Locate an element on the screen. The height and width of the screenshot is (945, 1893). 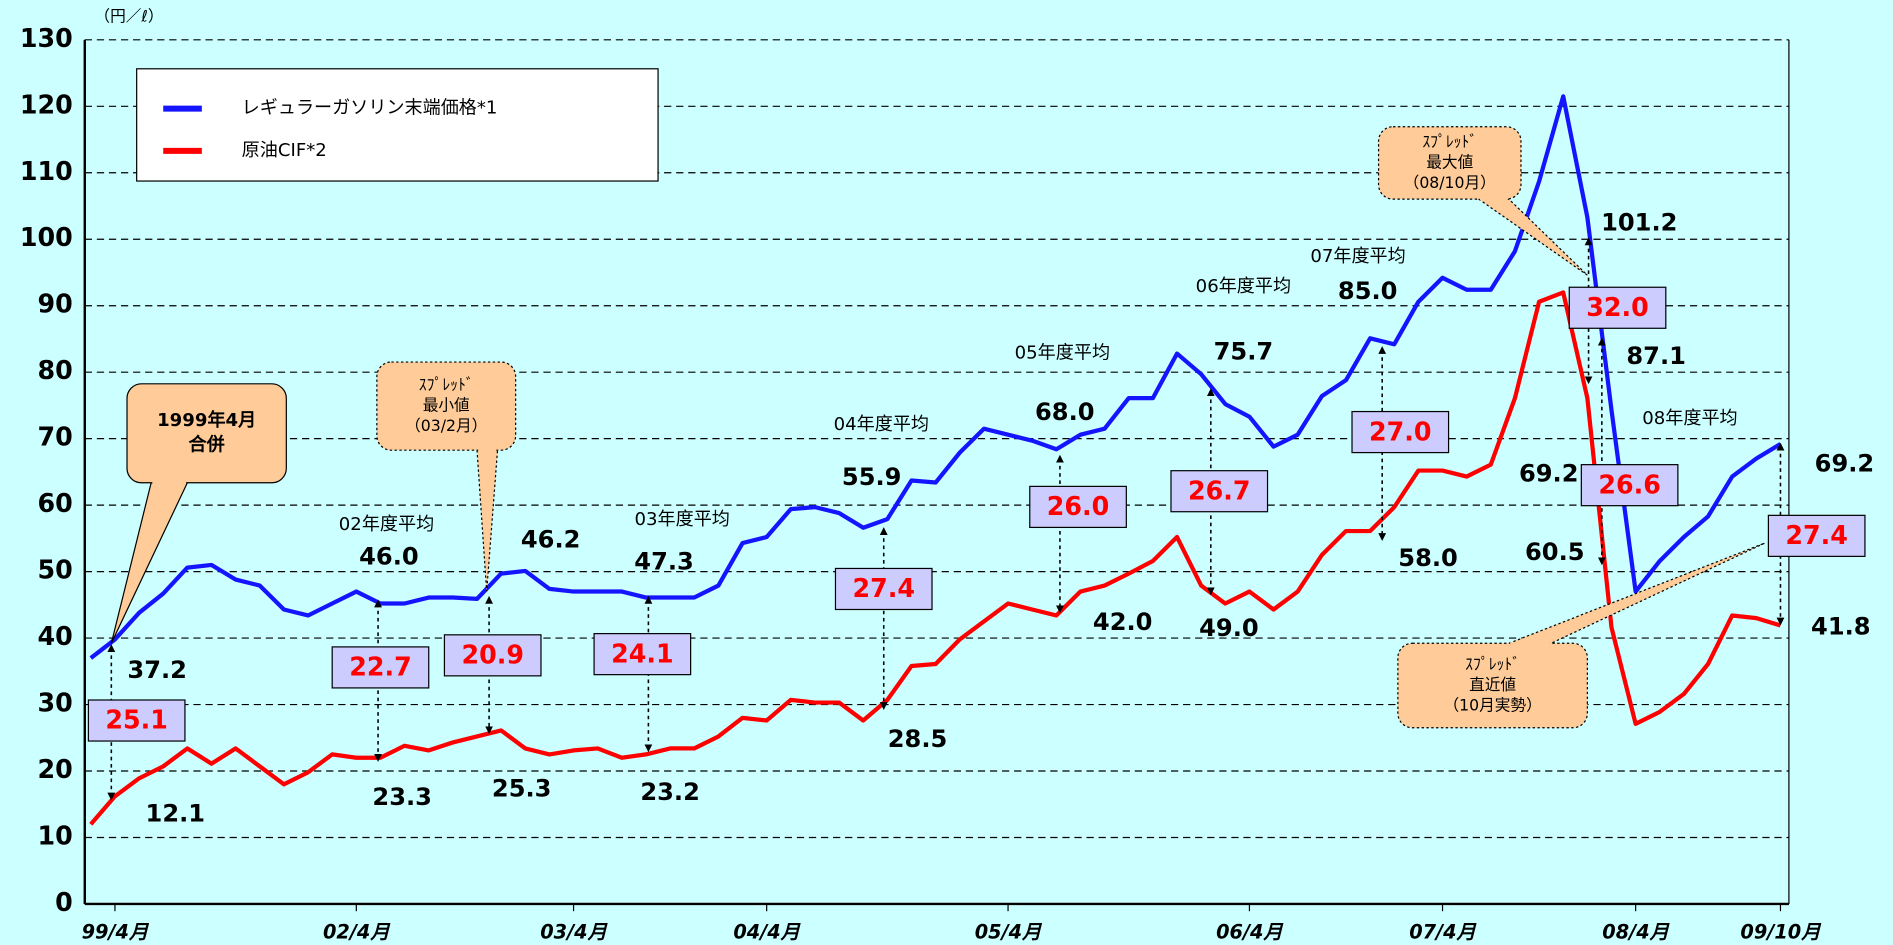
y-tick-label: 10 is located at coordinates (54, 835).